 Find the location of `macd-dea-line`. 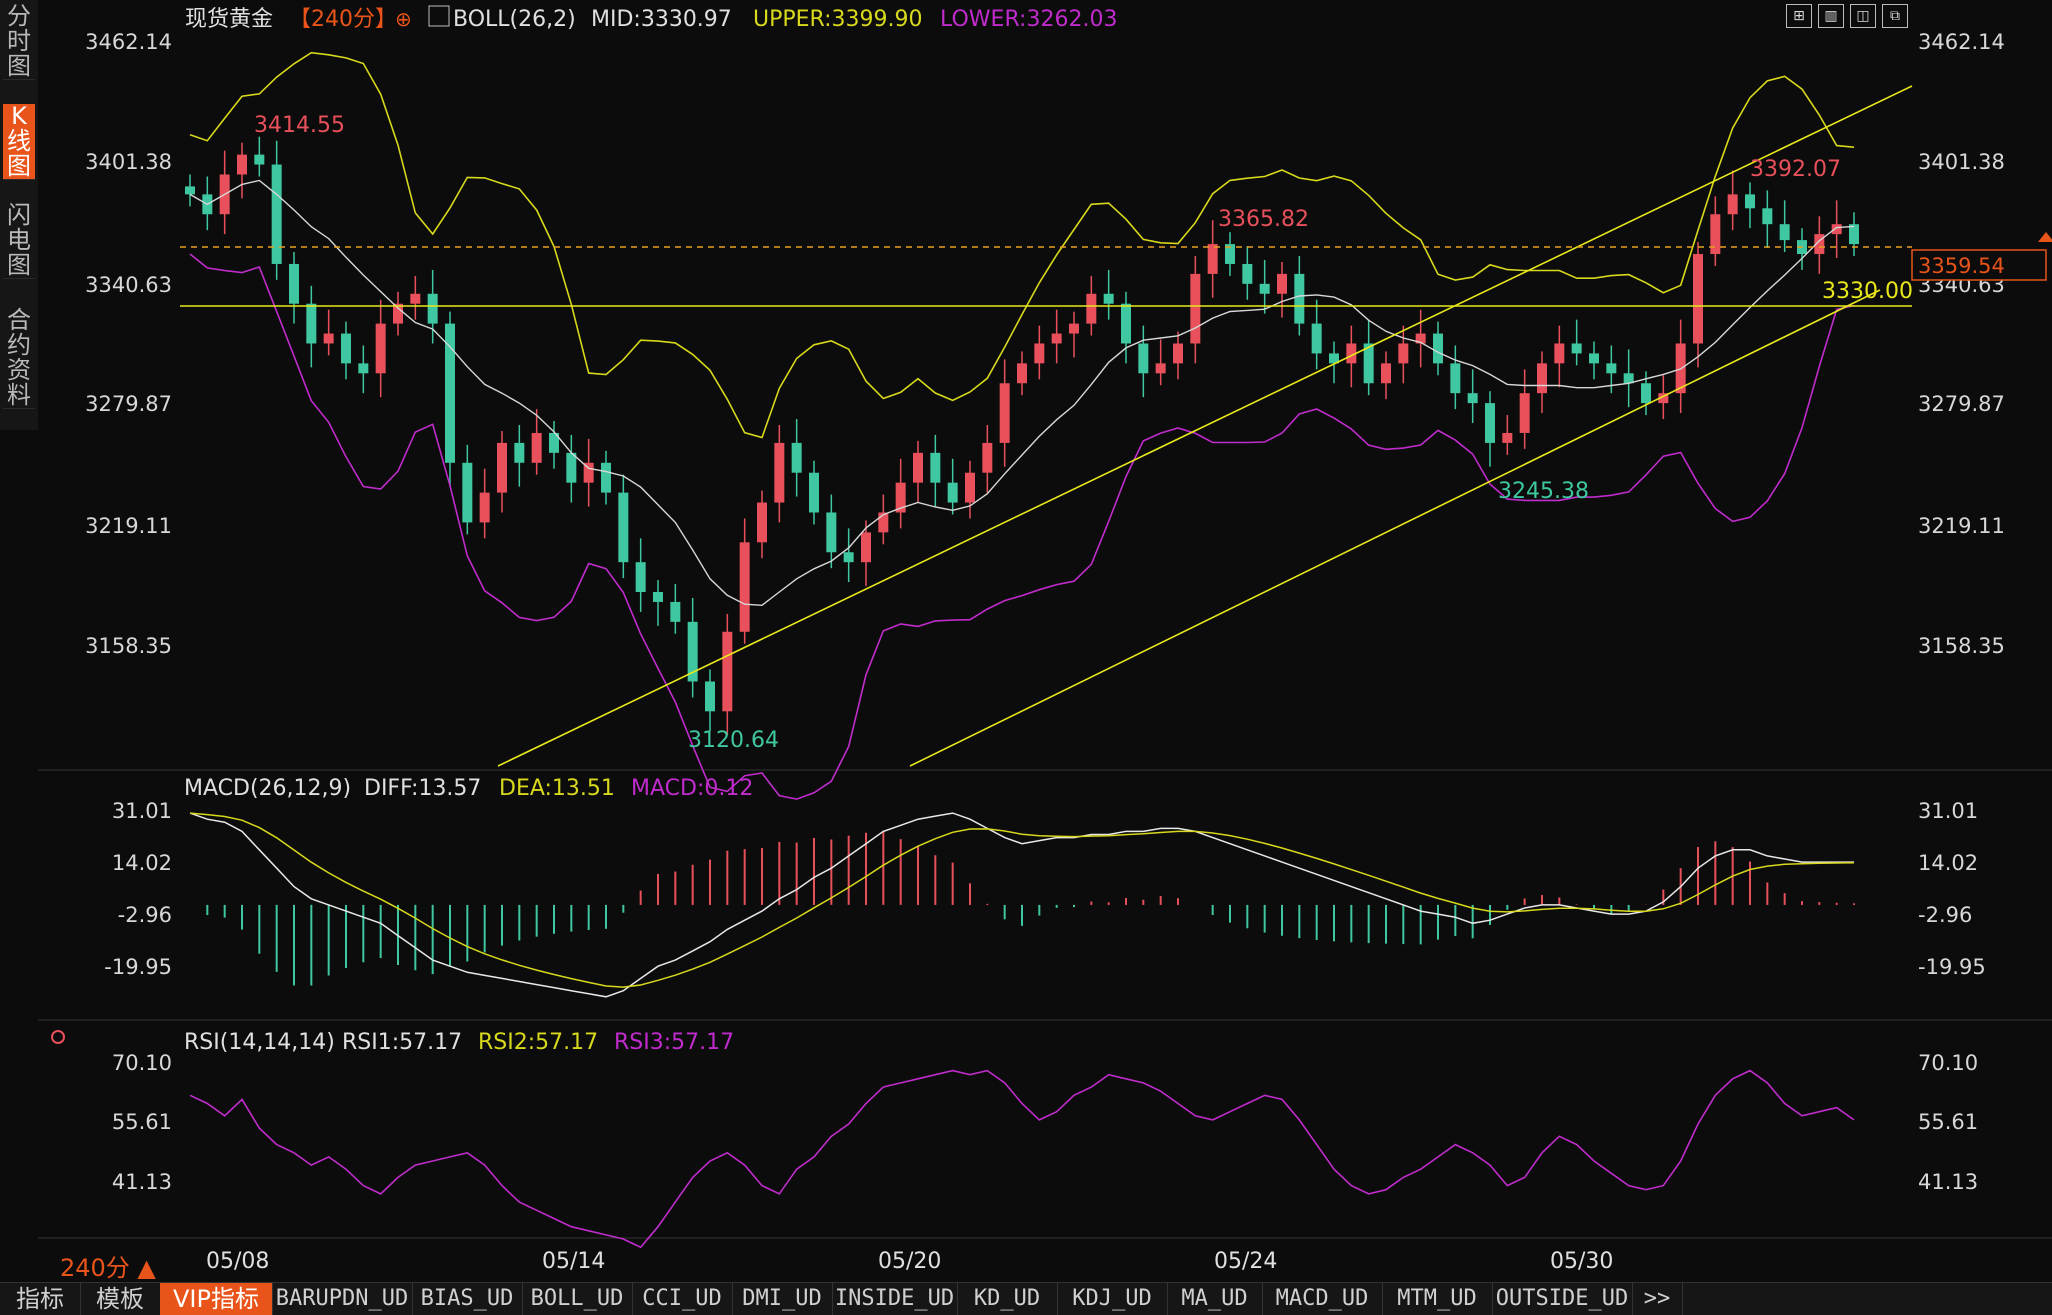

macd-dea-line is located at coordinates (1022, 900).